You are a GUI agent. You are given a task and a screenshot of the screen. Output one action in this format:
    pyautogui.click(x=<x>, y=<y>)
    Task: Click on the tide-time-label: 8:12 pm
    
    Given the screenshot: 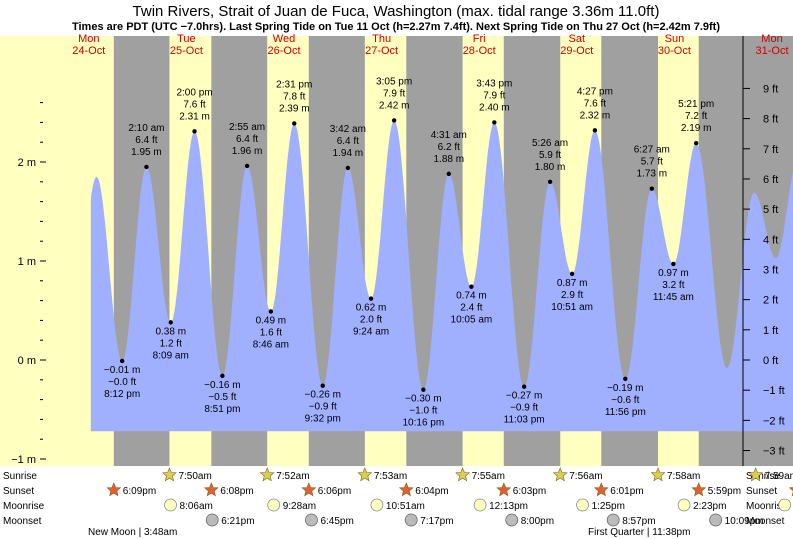 What is the action you would take?
    pyautogui.click(x=122, y=394)
    